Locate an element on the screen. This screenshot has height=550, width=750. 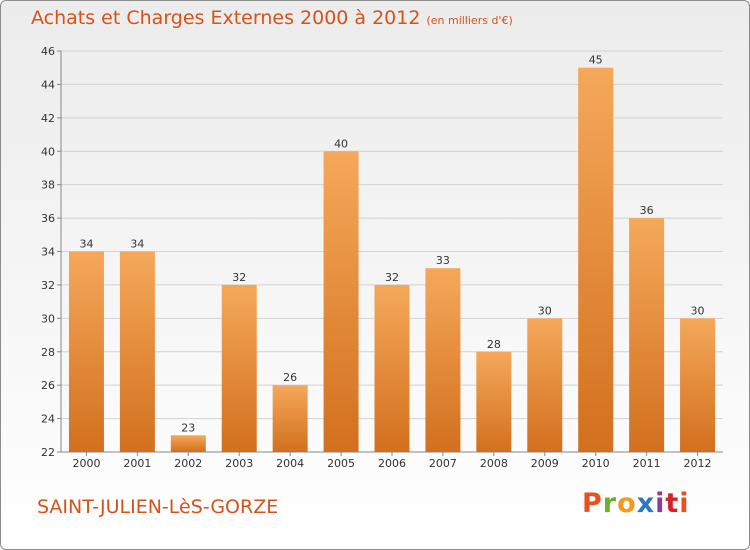
logo-letter: x is located at coordinates (646, 503).